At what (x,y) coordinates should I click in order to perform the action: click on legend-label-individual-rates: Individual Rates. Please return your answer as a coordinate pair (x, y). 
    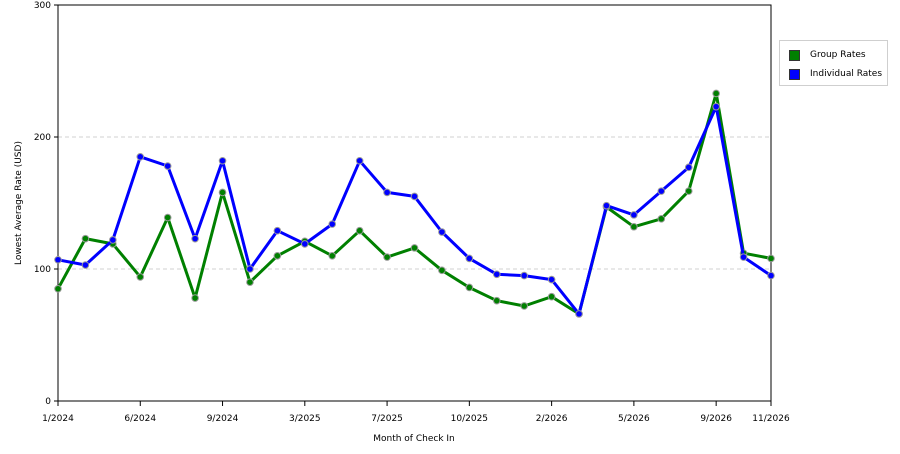
    Looking at the image, I should click on (846, 74).